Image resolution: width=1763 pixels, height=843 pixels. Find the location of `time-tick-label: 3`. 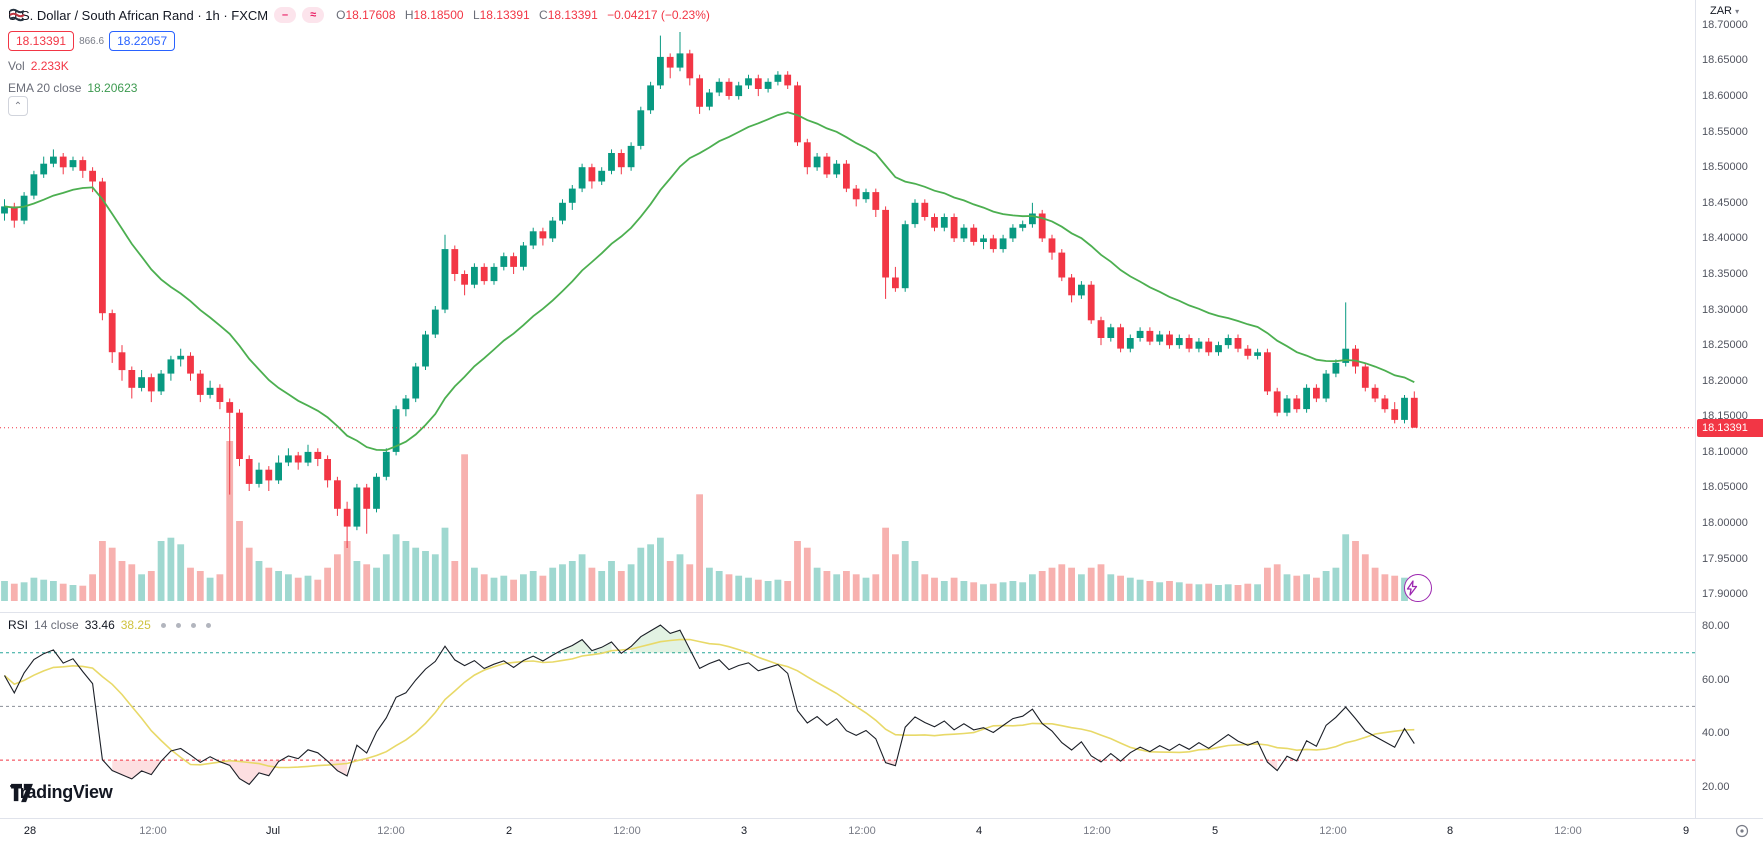

time-tick-label: 3 is located at coordinates (744, 831).